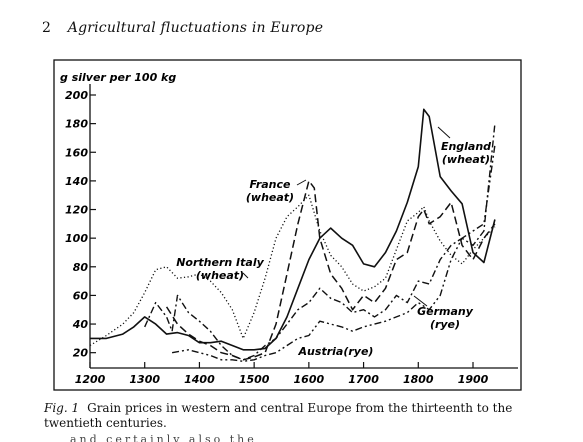 The width and height of the screenshot is (583, 442). Describe the element at coordinates (336, 351) in the screenshot. I see `series-label-5-line-1: Austria(rye)` at that location.